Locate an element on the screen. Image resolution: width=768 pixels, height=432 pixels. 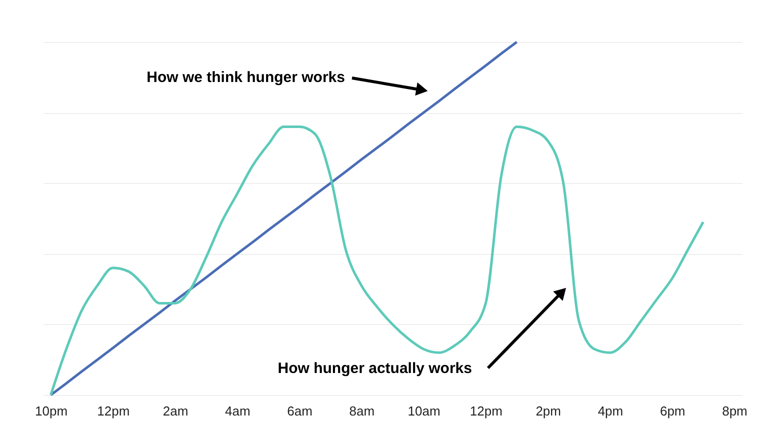
x-tick-label: 2am is located at coordinates (175, 411).